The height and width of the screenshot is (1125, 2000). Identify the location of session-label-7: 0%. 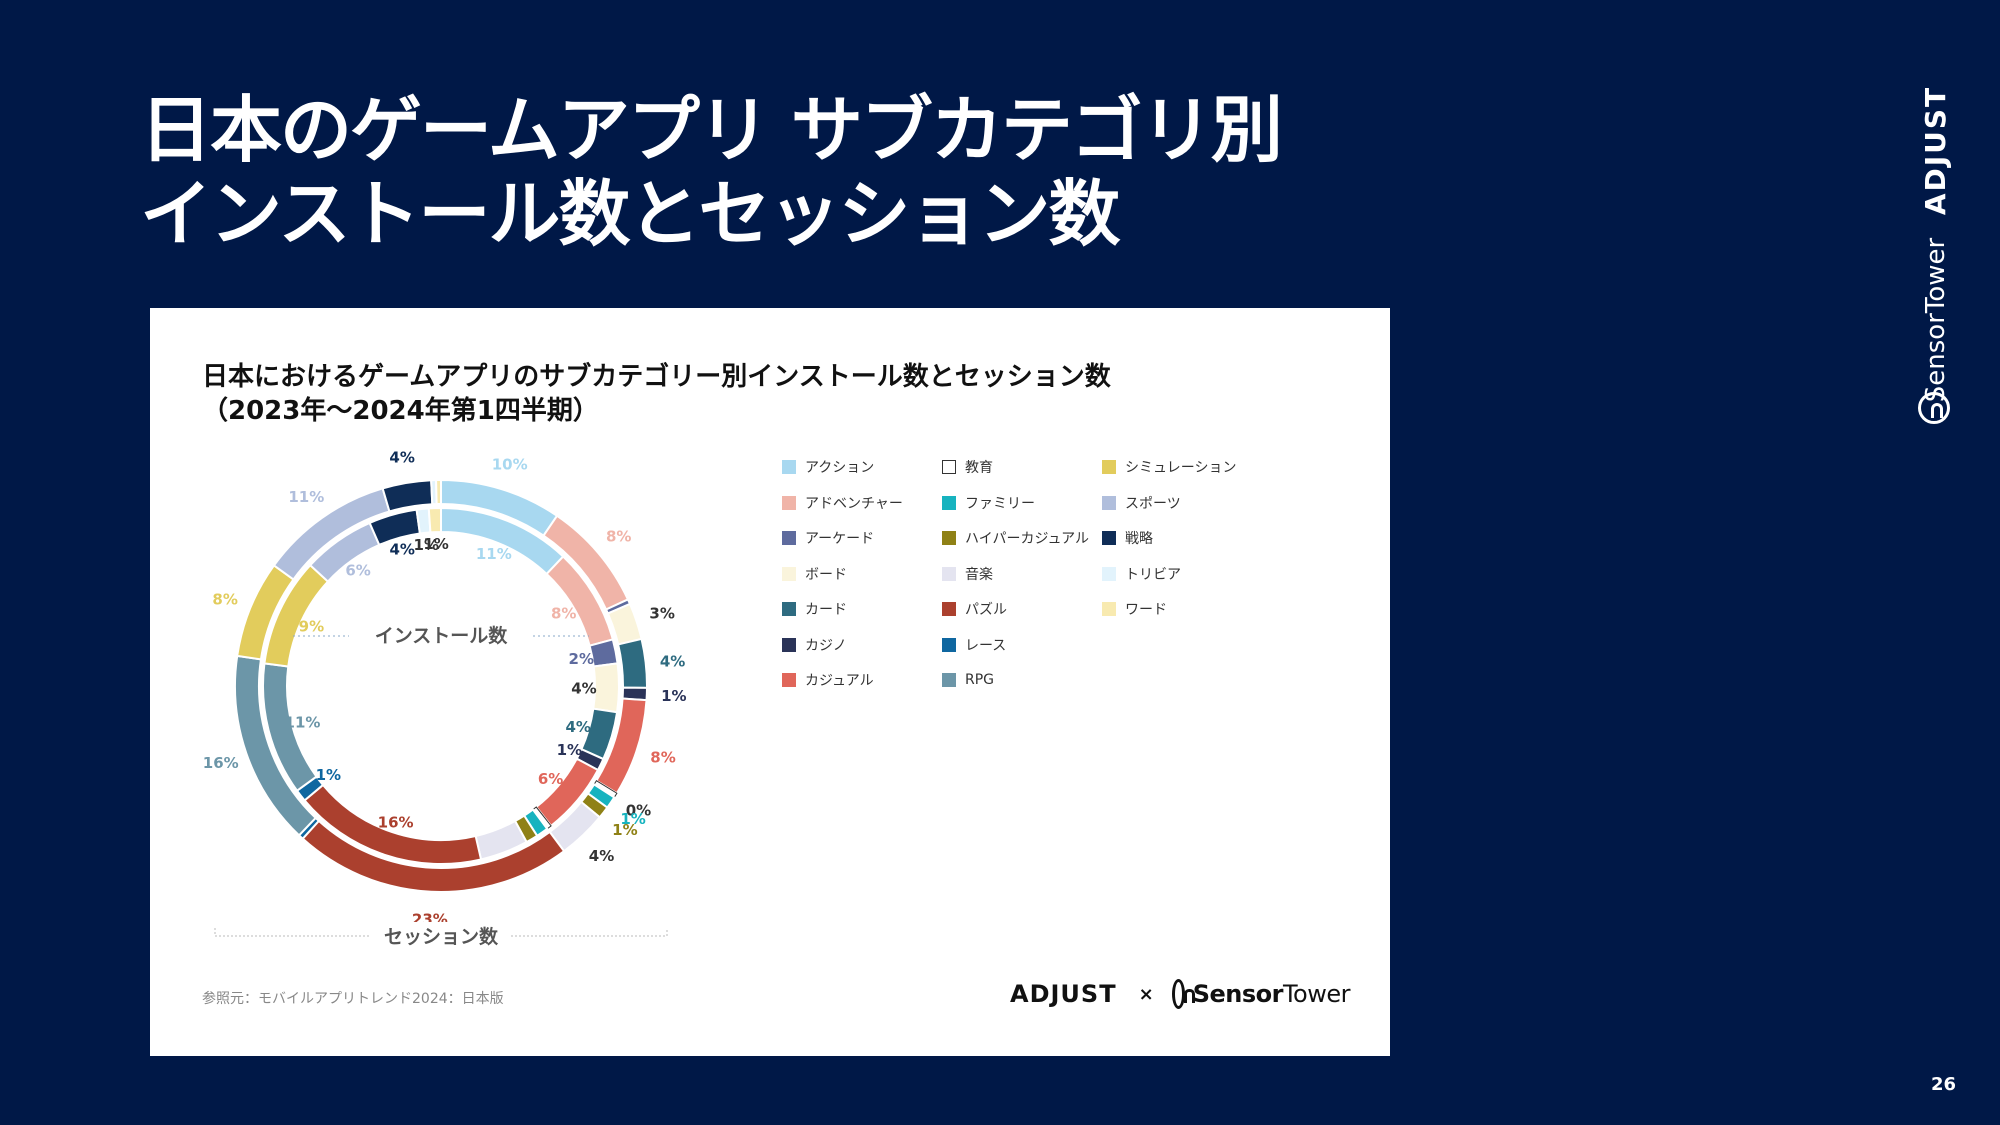
(638, 811).